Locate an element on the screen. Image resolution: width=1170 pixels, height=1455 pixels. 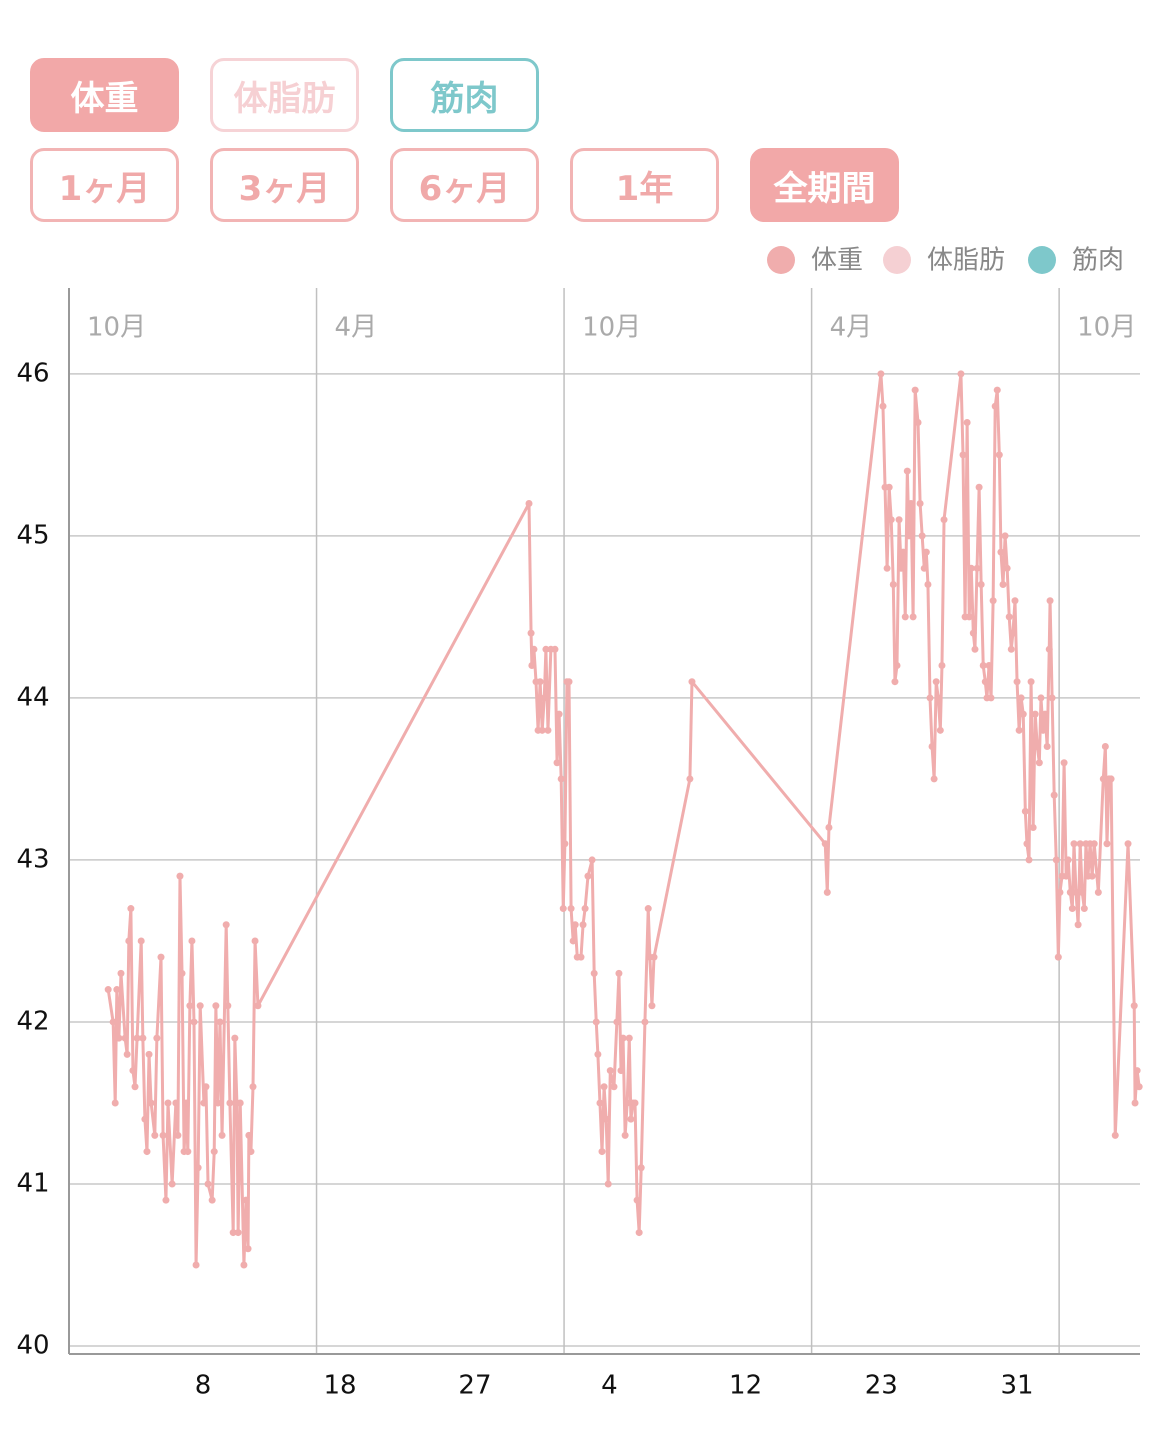
x-tick-label: 8 is located at coordinates (203, 1386).